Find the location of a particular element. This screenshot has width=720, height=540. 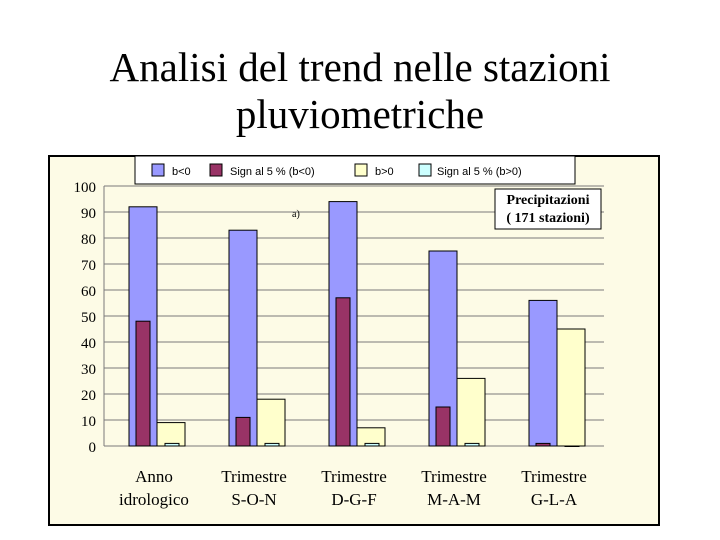

x-tick-label: idrologico is located at coordinates (154, 499).